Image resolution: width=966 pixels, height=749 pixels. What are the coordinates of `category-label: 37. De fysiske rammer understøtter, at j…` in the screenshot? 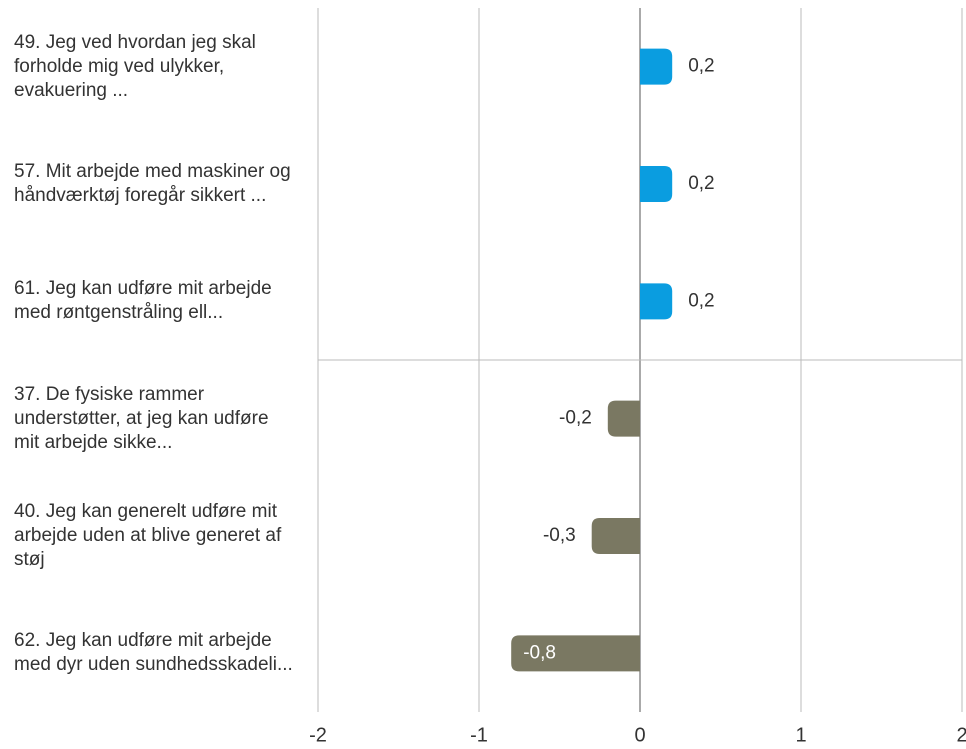 It's located at (141, 418).